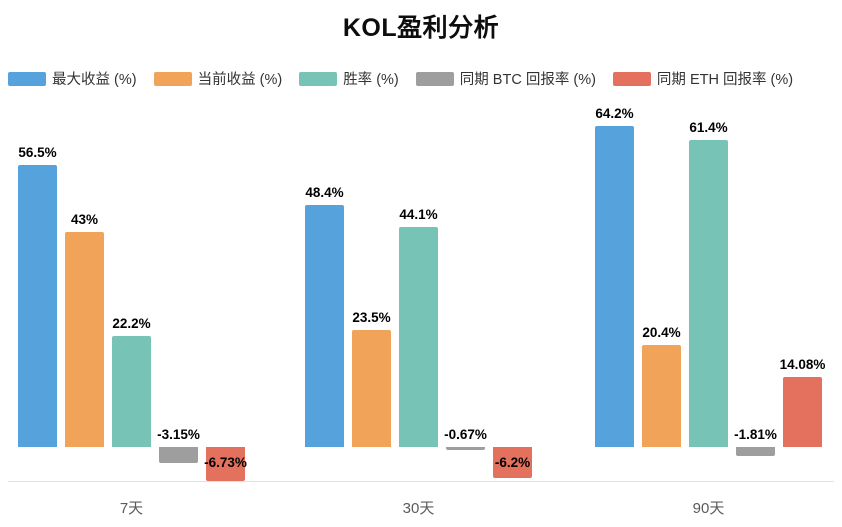 Image resolution: width=842 pixels, height=527 pixels. I want to click on bar-value-label-btc-return-2: -1.81%, so click(755, 434).